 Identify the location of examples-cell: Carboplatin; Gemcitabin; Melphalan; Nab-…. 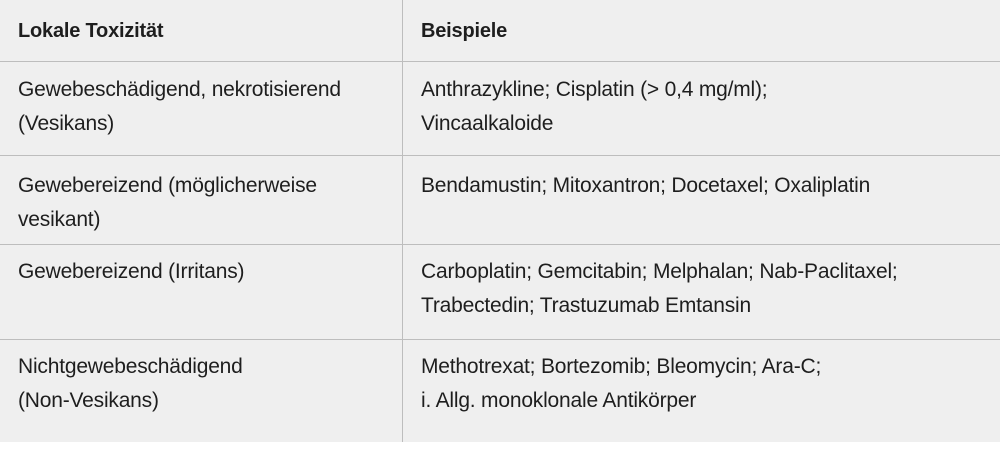
(701, 292).